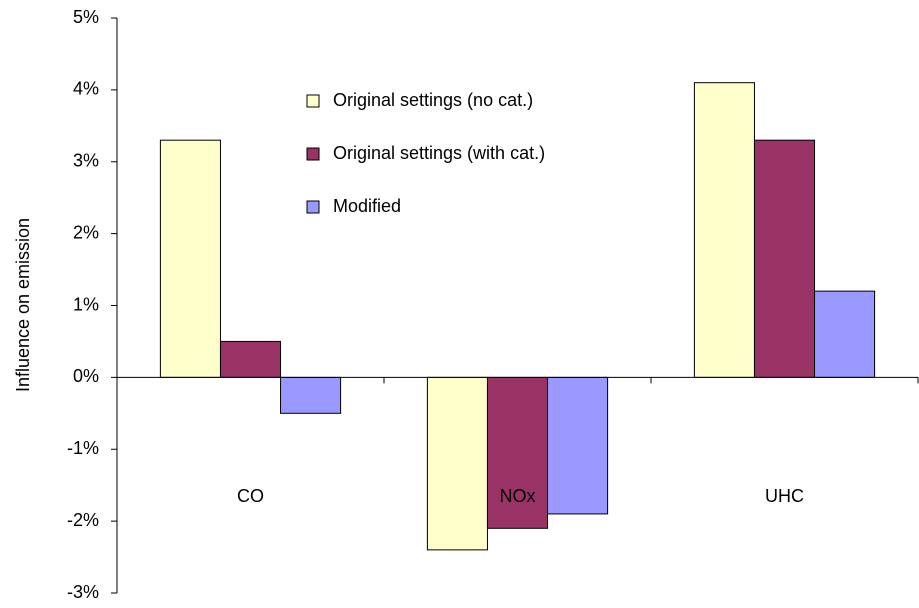  What do you see at coordinates (86, 376) in the screenshot?
I see `y-tick-label: 0%` at bounding box center [86, 376].